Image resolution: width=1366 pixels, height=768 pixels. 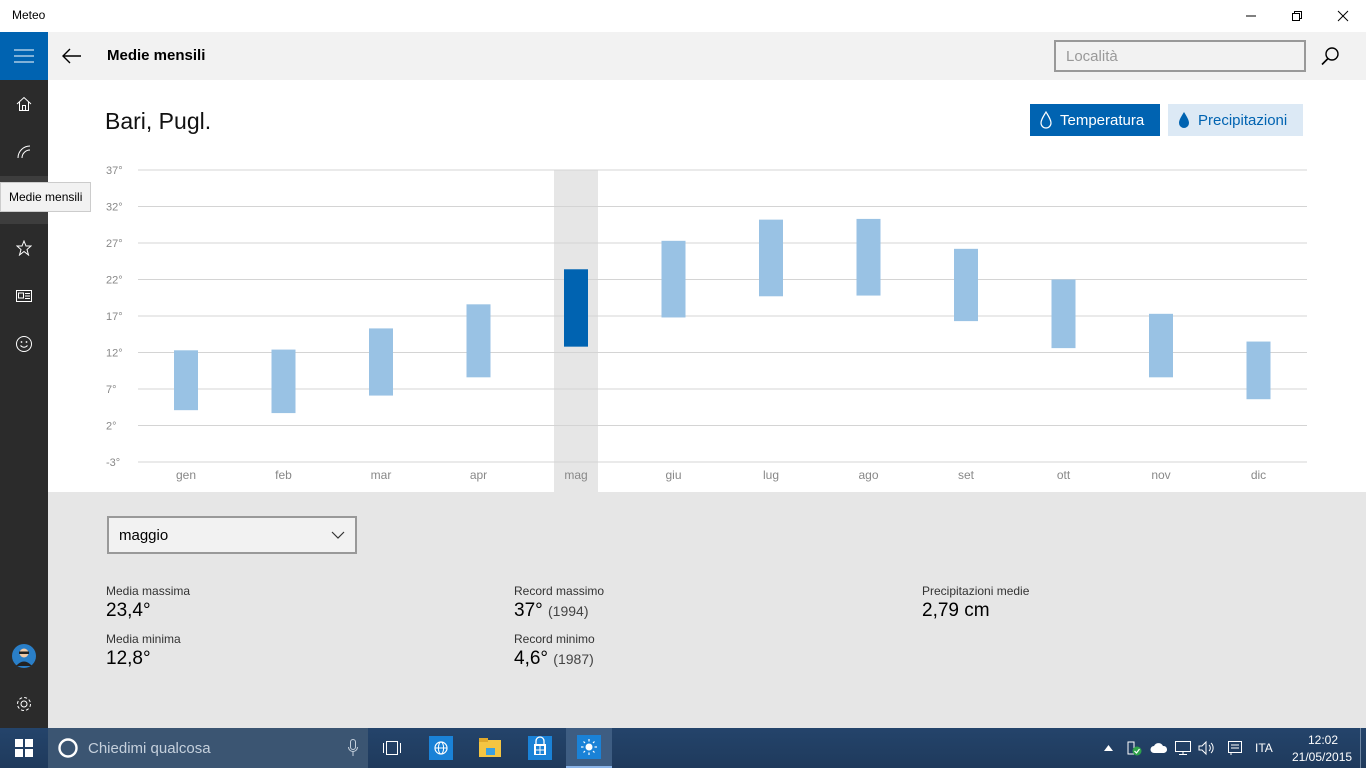 I want to click on nav-favorites, so click(x=24, y=248).